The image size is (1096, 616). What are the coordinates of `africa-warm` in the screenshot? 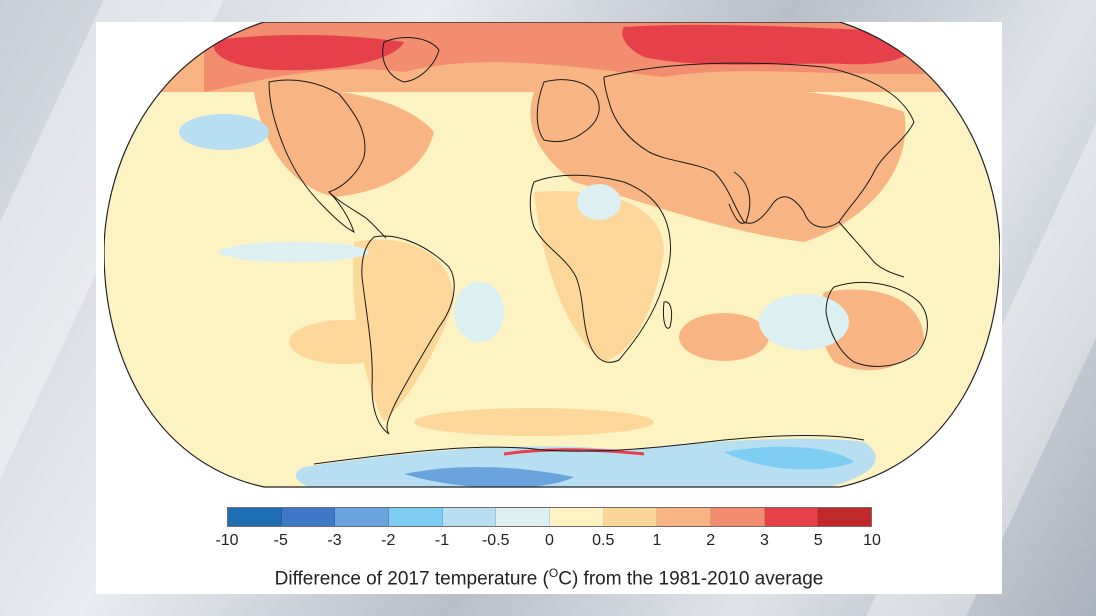 It's located at (599, 276).